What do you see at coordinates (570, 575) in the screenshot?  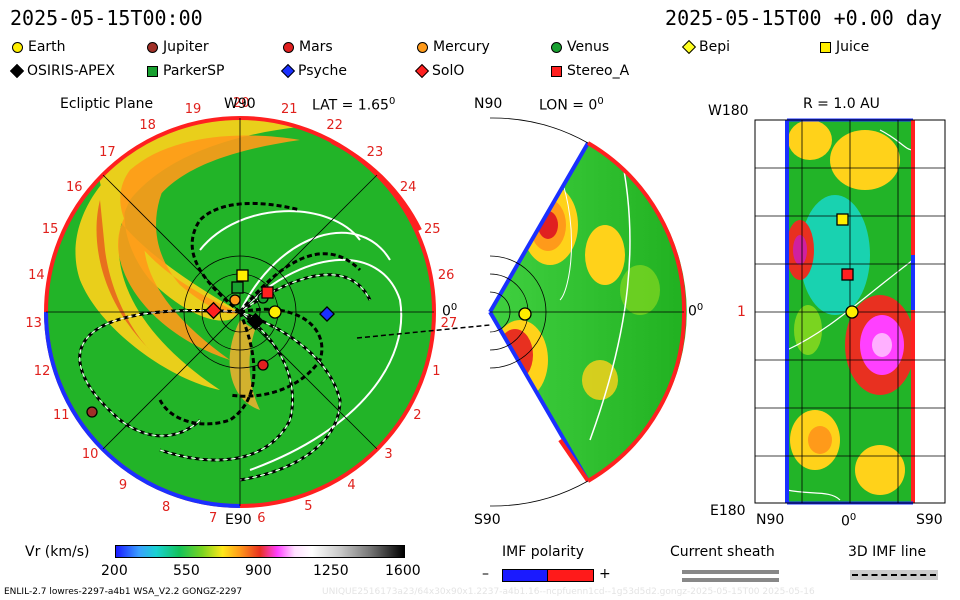 I see `imf-positive-swatch` at bounding box center [570, 575].